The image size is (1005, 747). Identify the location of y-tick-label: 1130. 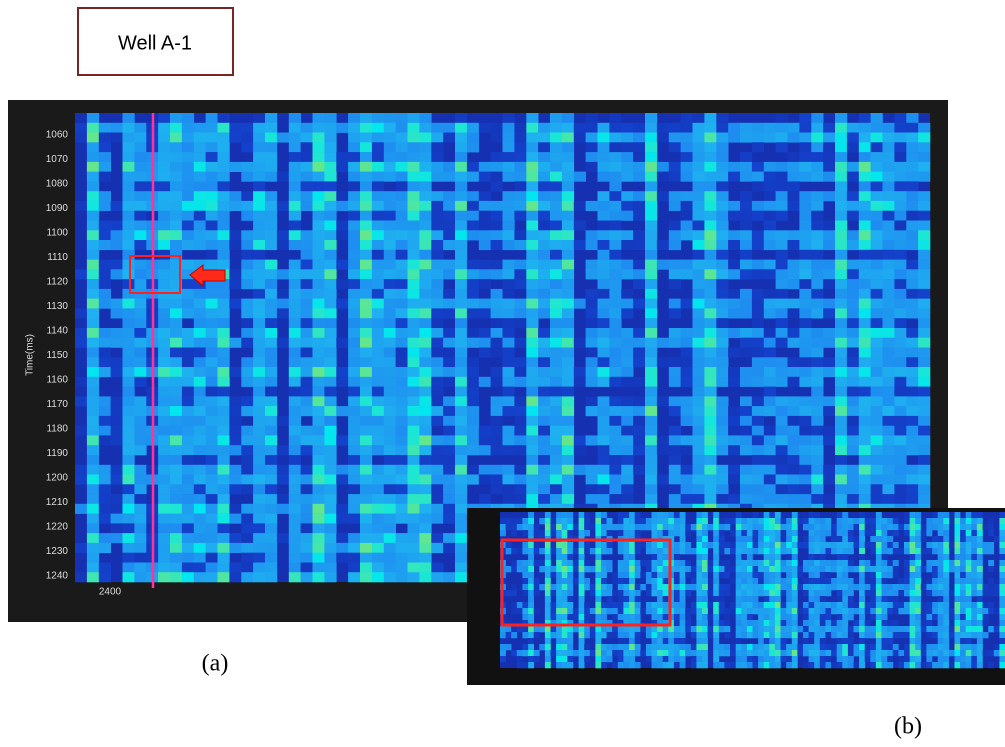
(57, 306).